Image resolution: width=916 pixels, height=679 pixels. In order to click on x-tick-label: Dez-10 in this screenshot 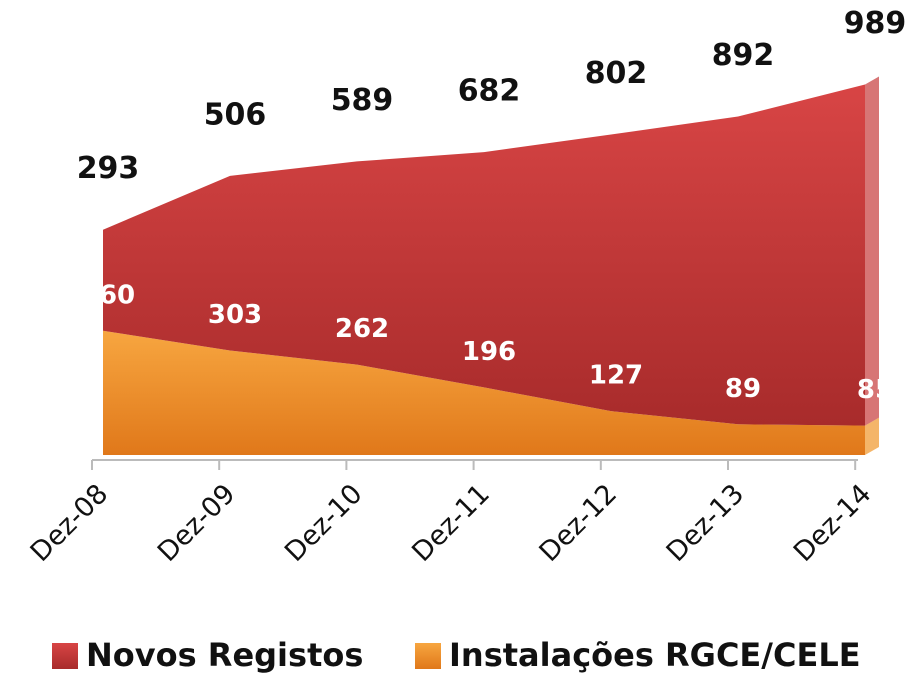, I will do `click(324, 523)`.